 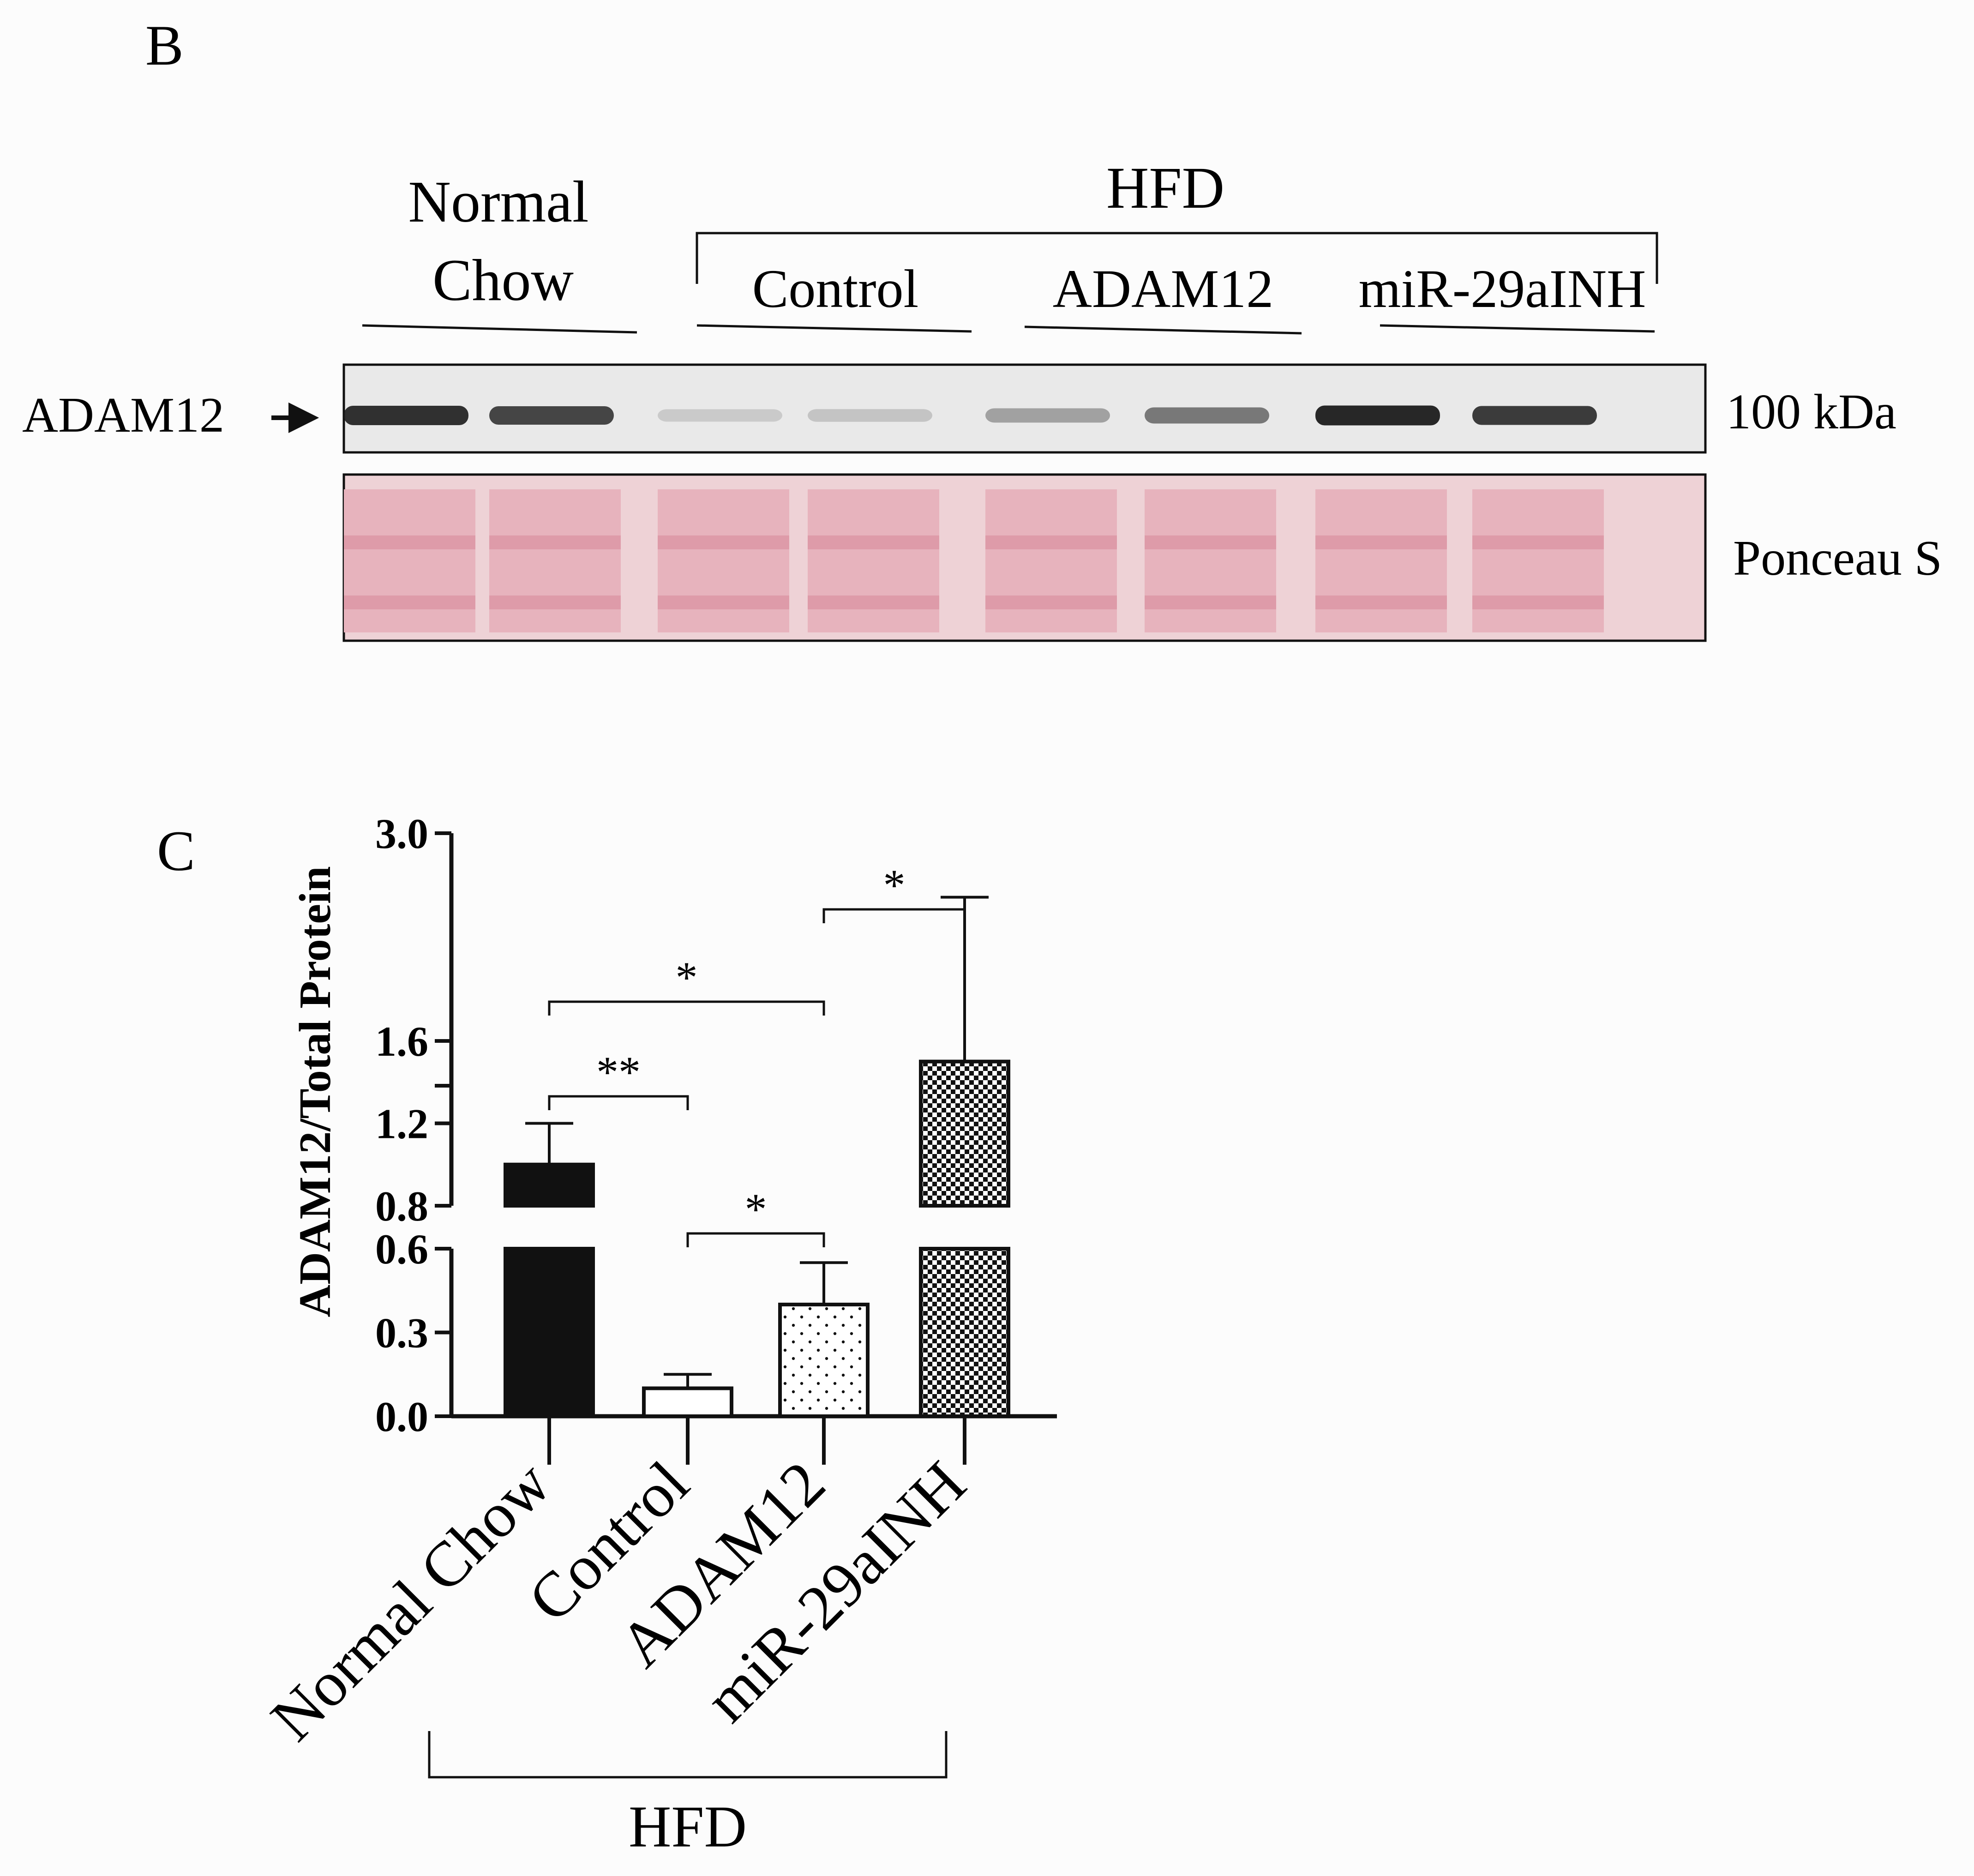 I want to click on ponceau-lanes, so click(x=974, y=560).